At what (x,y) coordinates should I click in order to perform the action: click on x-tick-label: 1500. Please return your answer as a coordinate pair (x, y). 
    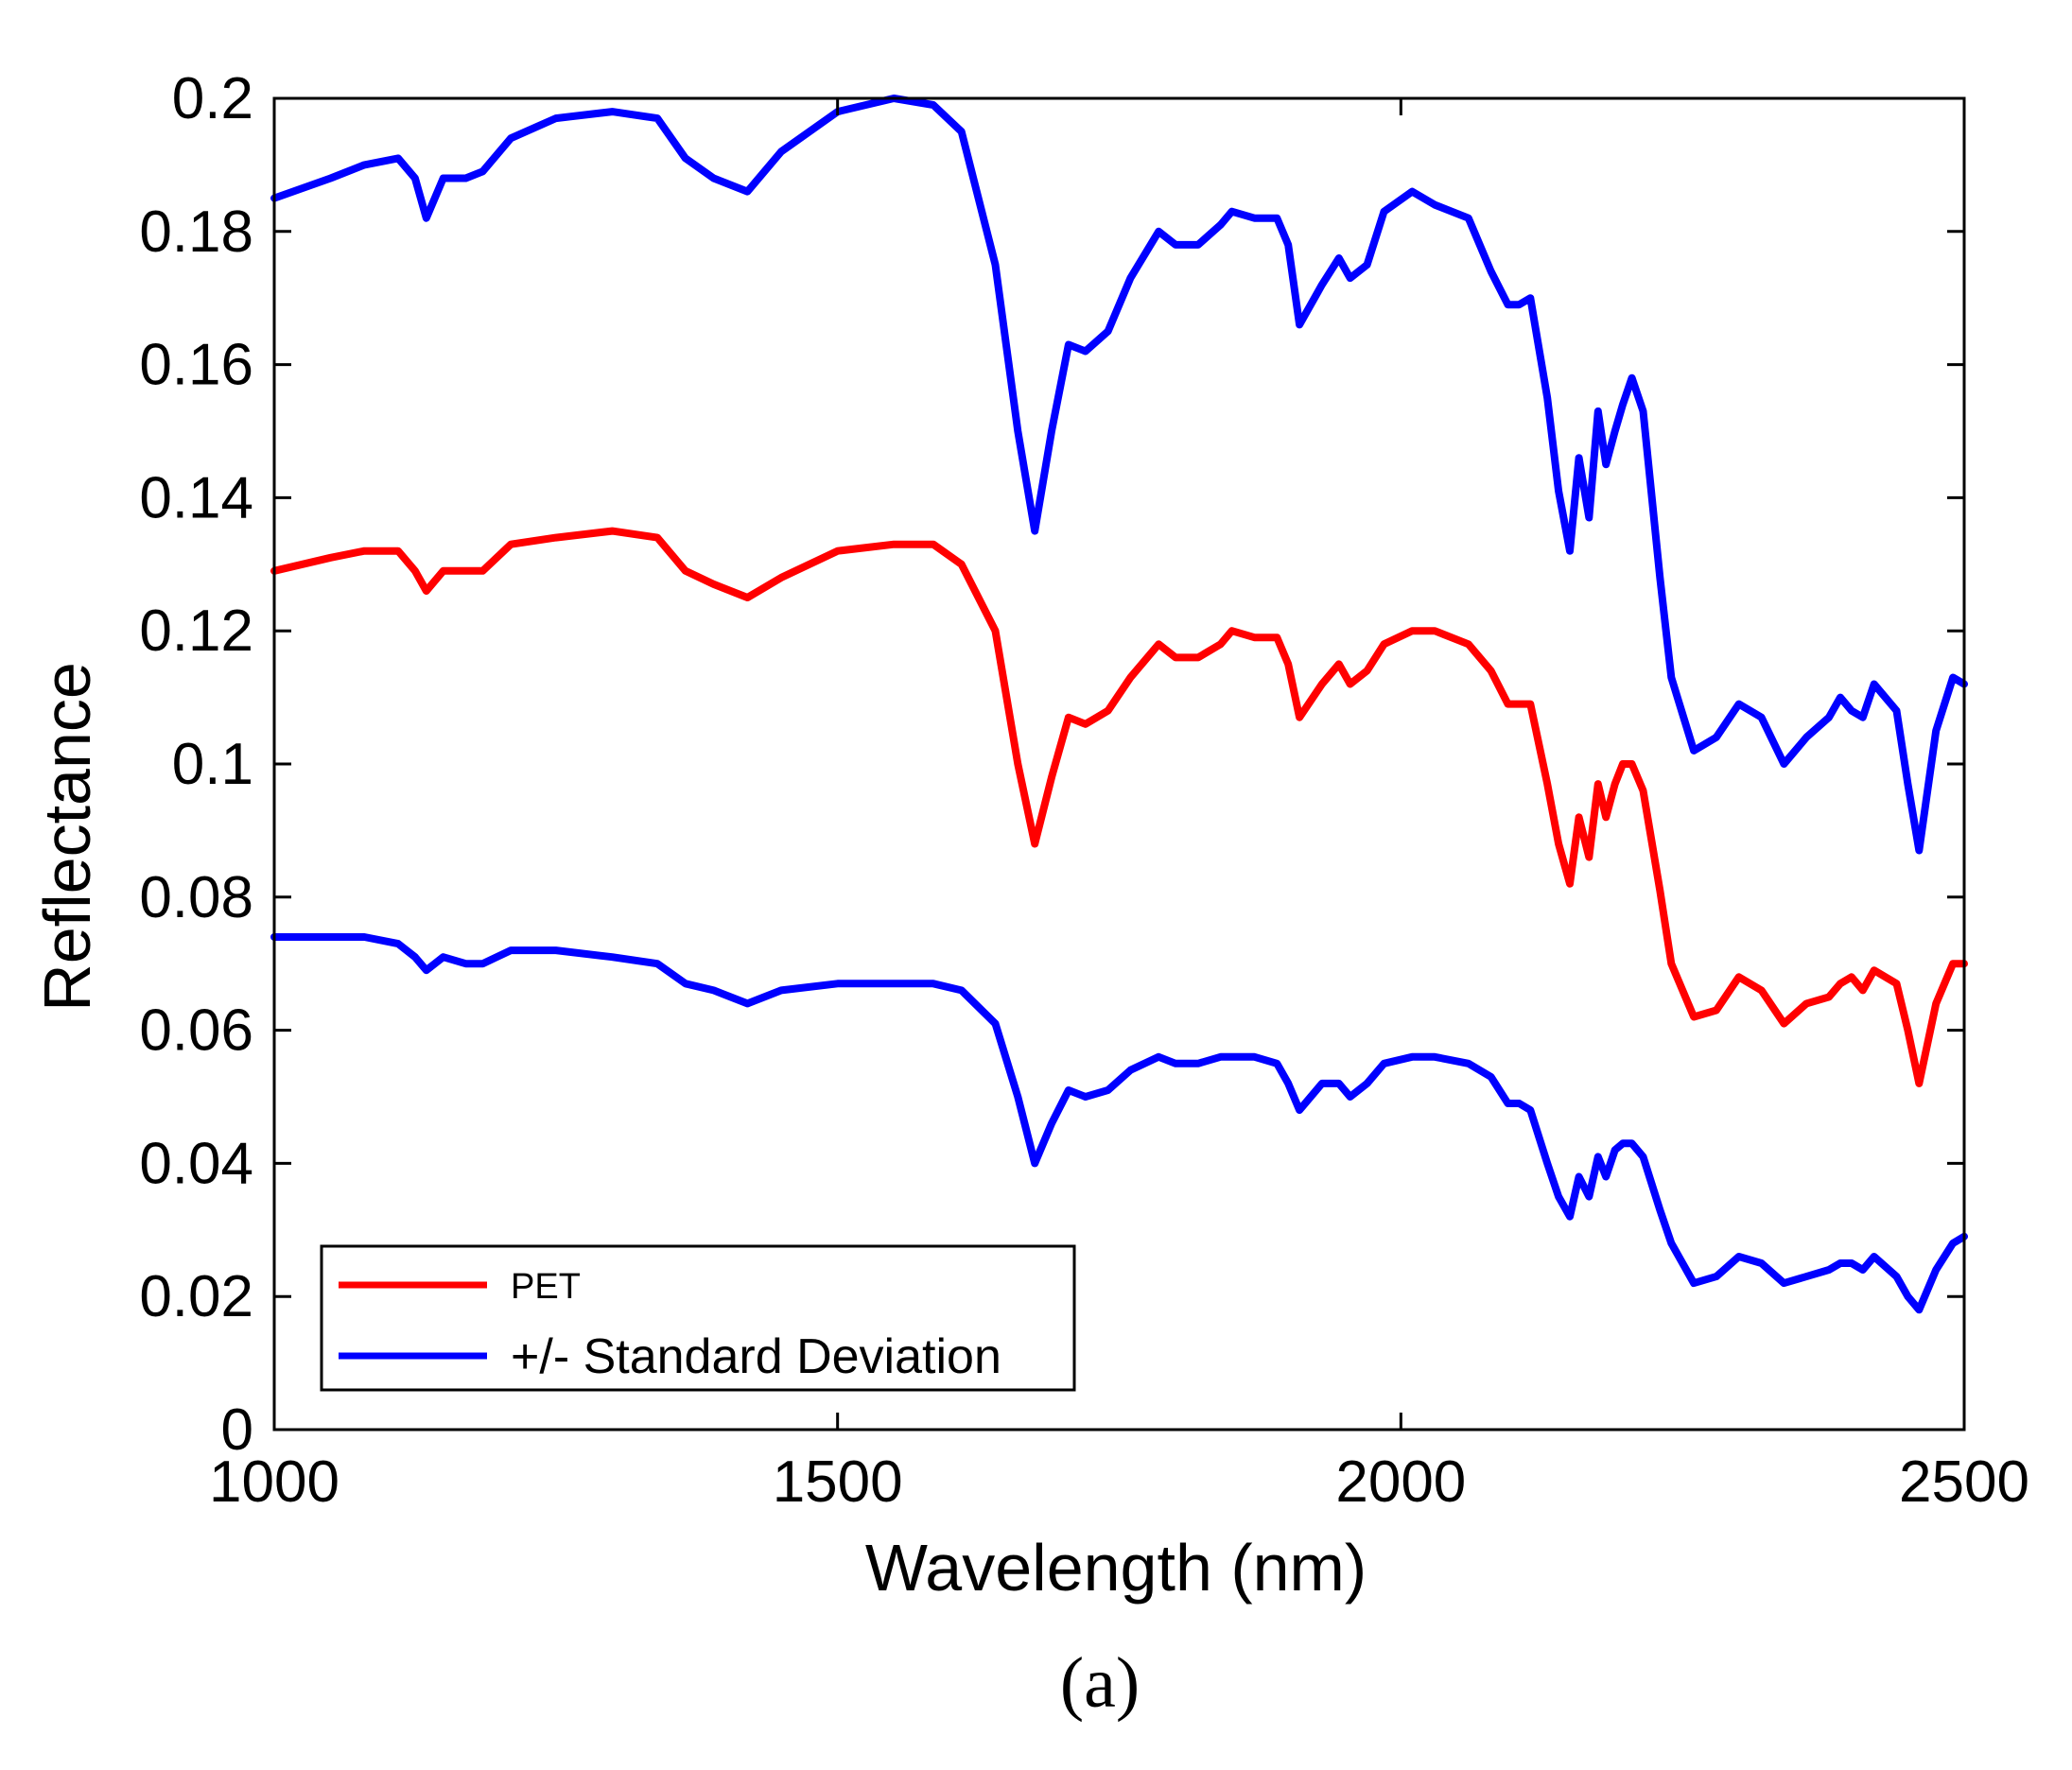
    Looking at the image, I should click on (838, 1482).